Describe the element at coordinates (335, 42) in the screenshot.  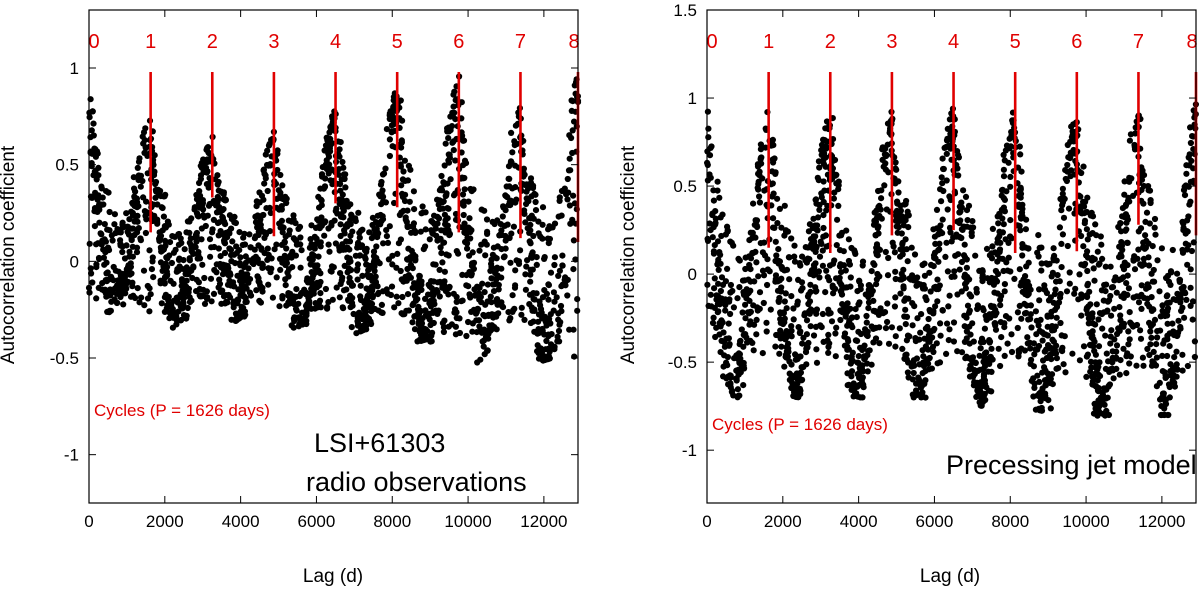
I see `left-cycle-label-4: 4` at that location.